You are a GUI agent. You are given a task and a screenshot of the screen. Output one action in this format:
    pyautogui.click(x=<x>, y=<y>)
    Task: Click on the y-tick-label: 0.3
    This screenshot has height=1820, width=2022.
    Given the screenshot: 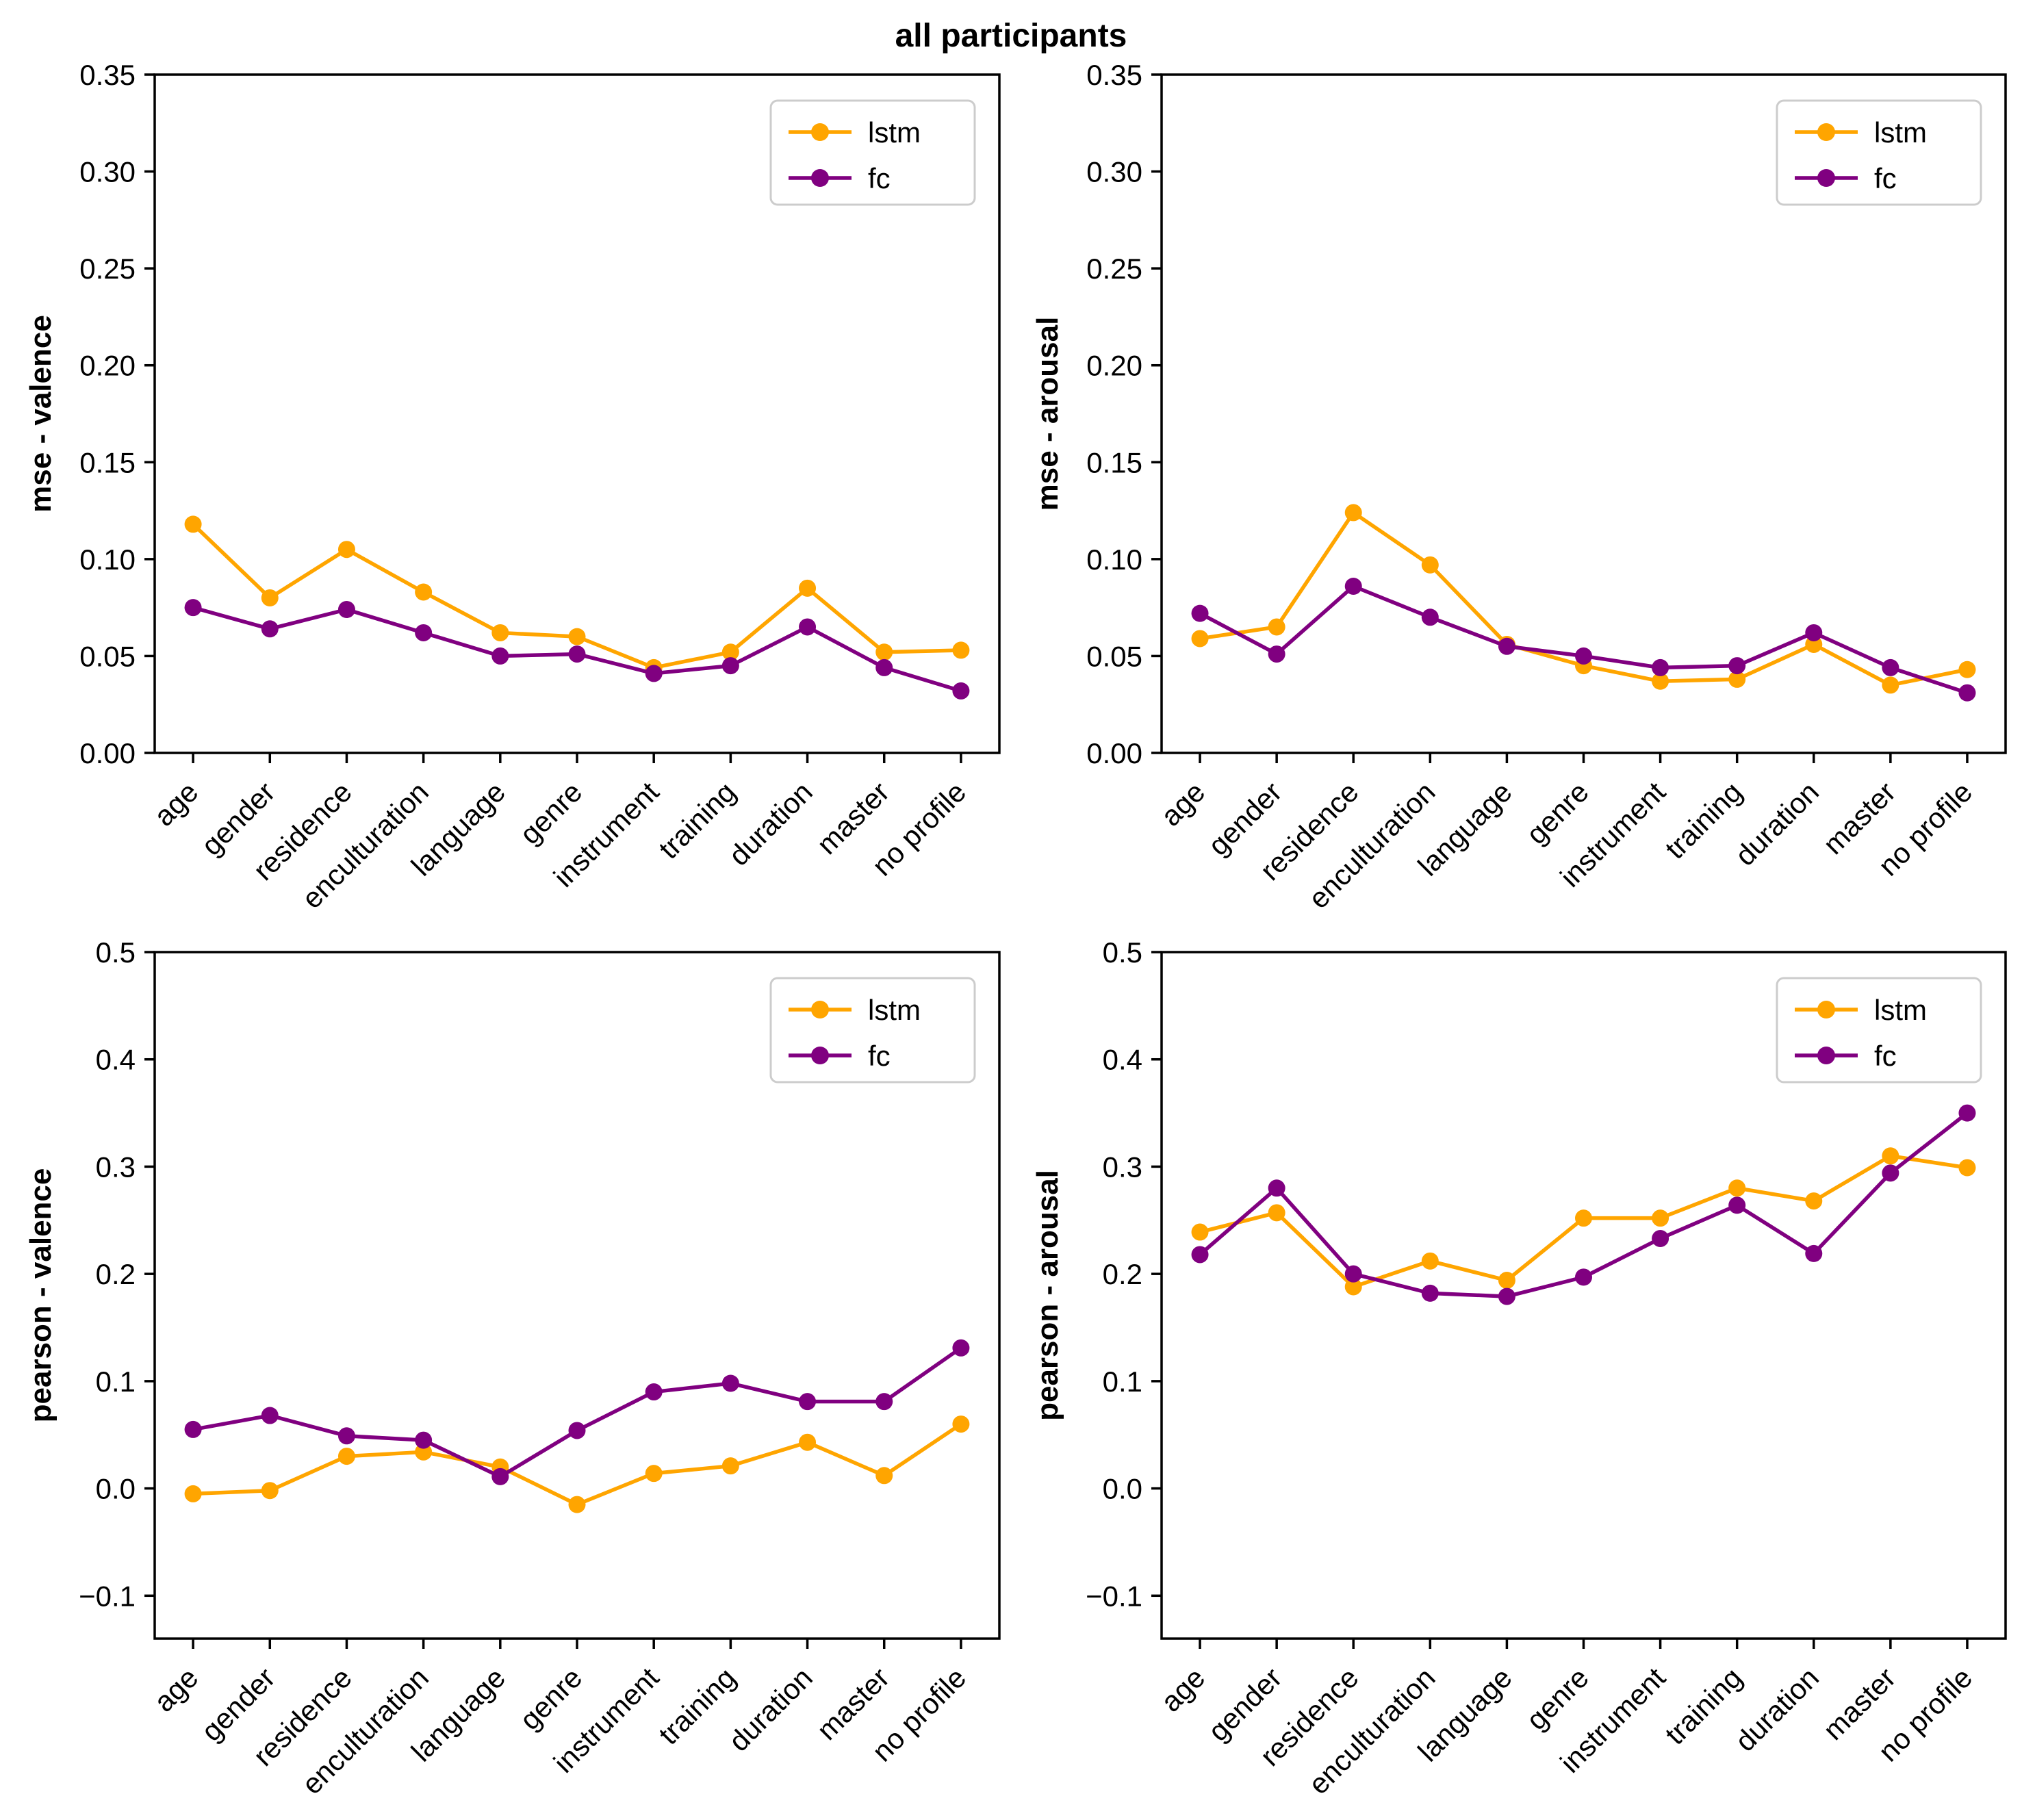 What is the action you would take?
    pyautogui.click(x=1122, y=1167)
    